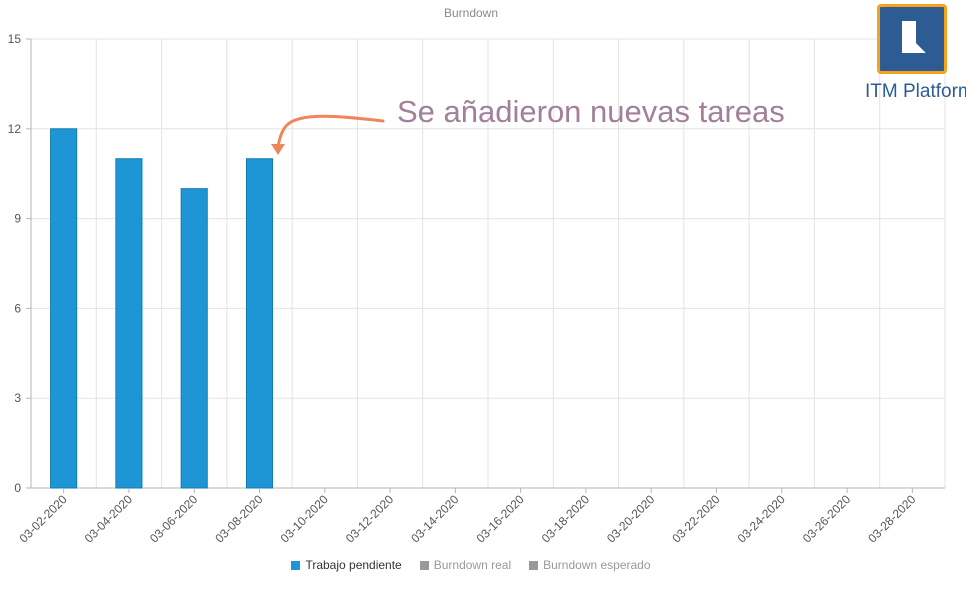  I want to click on annotation-arrow, so click(330, 132).